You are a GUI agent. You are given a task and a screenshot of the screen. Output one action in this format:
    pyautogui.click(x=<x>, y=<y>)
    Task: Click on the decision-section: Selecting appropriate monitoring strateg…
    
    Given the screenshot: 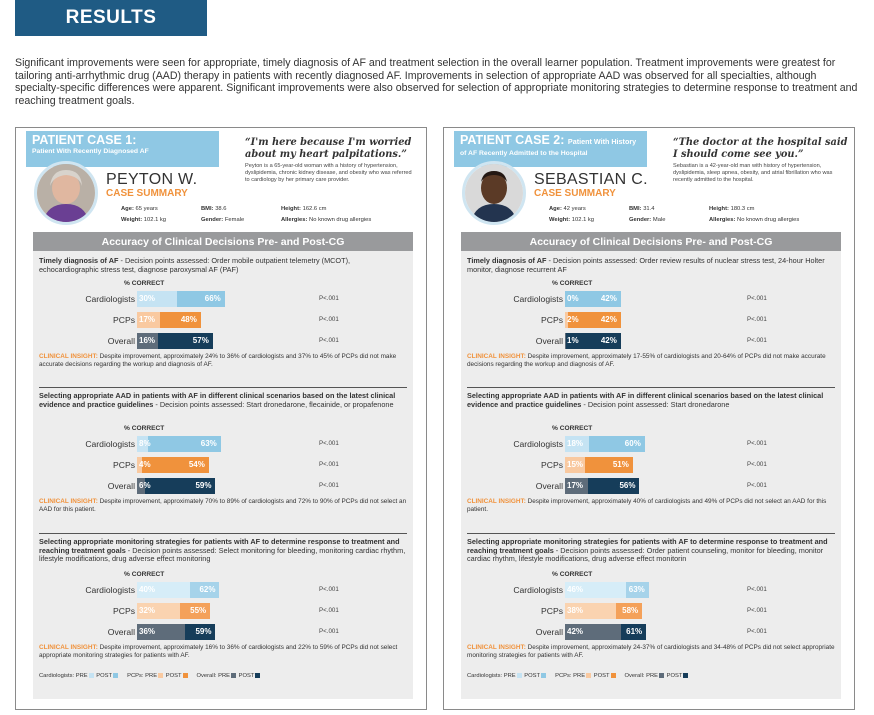 What is the action you would take?
    pyautogui.click(x=651, y=598)
    